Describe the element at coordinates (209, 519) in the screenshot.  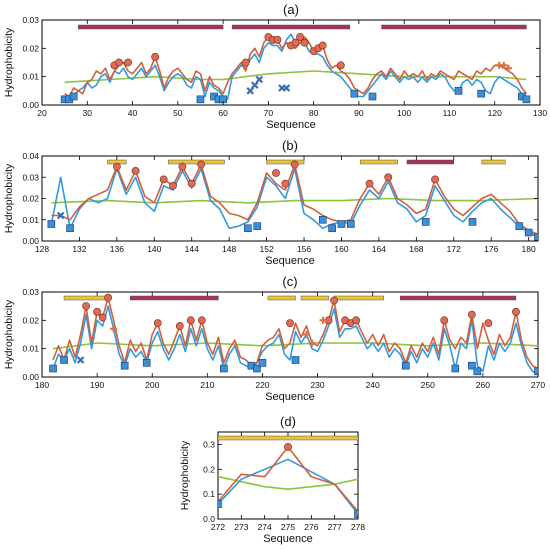
I see `y-tick-label: 0.0` at that location.